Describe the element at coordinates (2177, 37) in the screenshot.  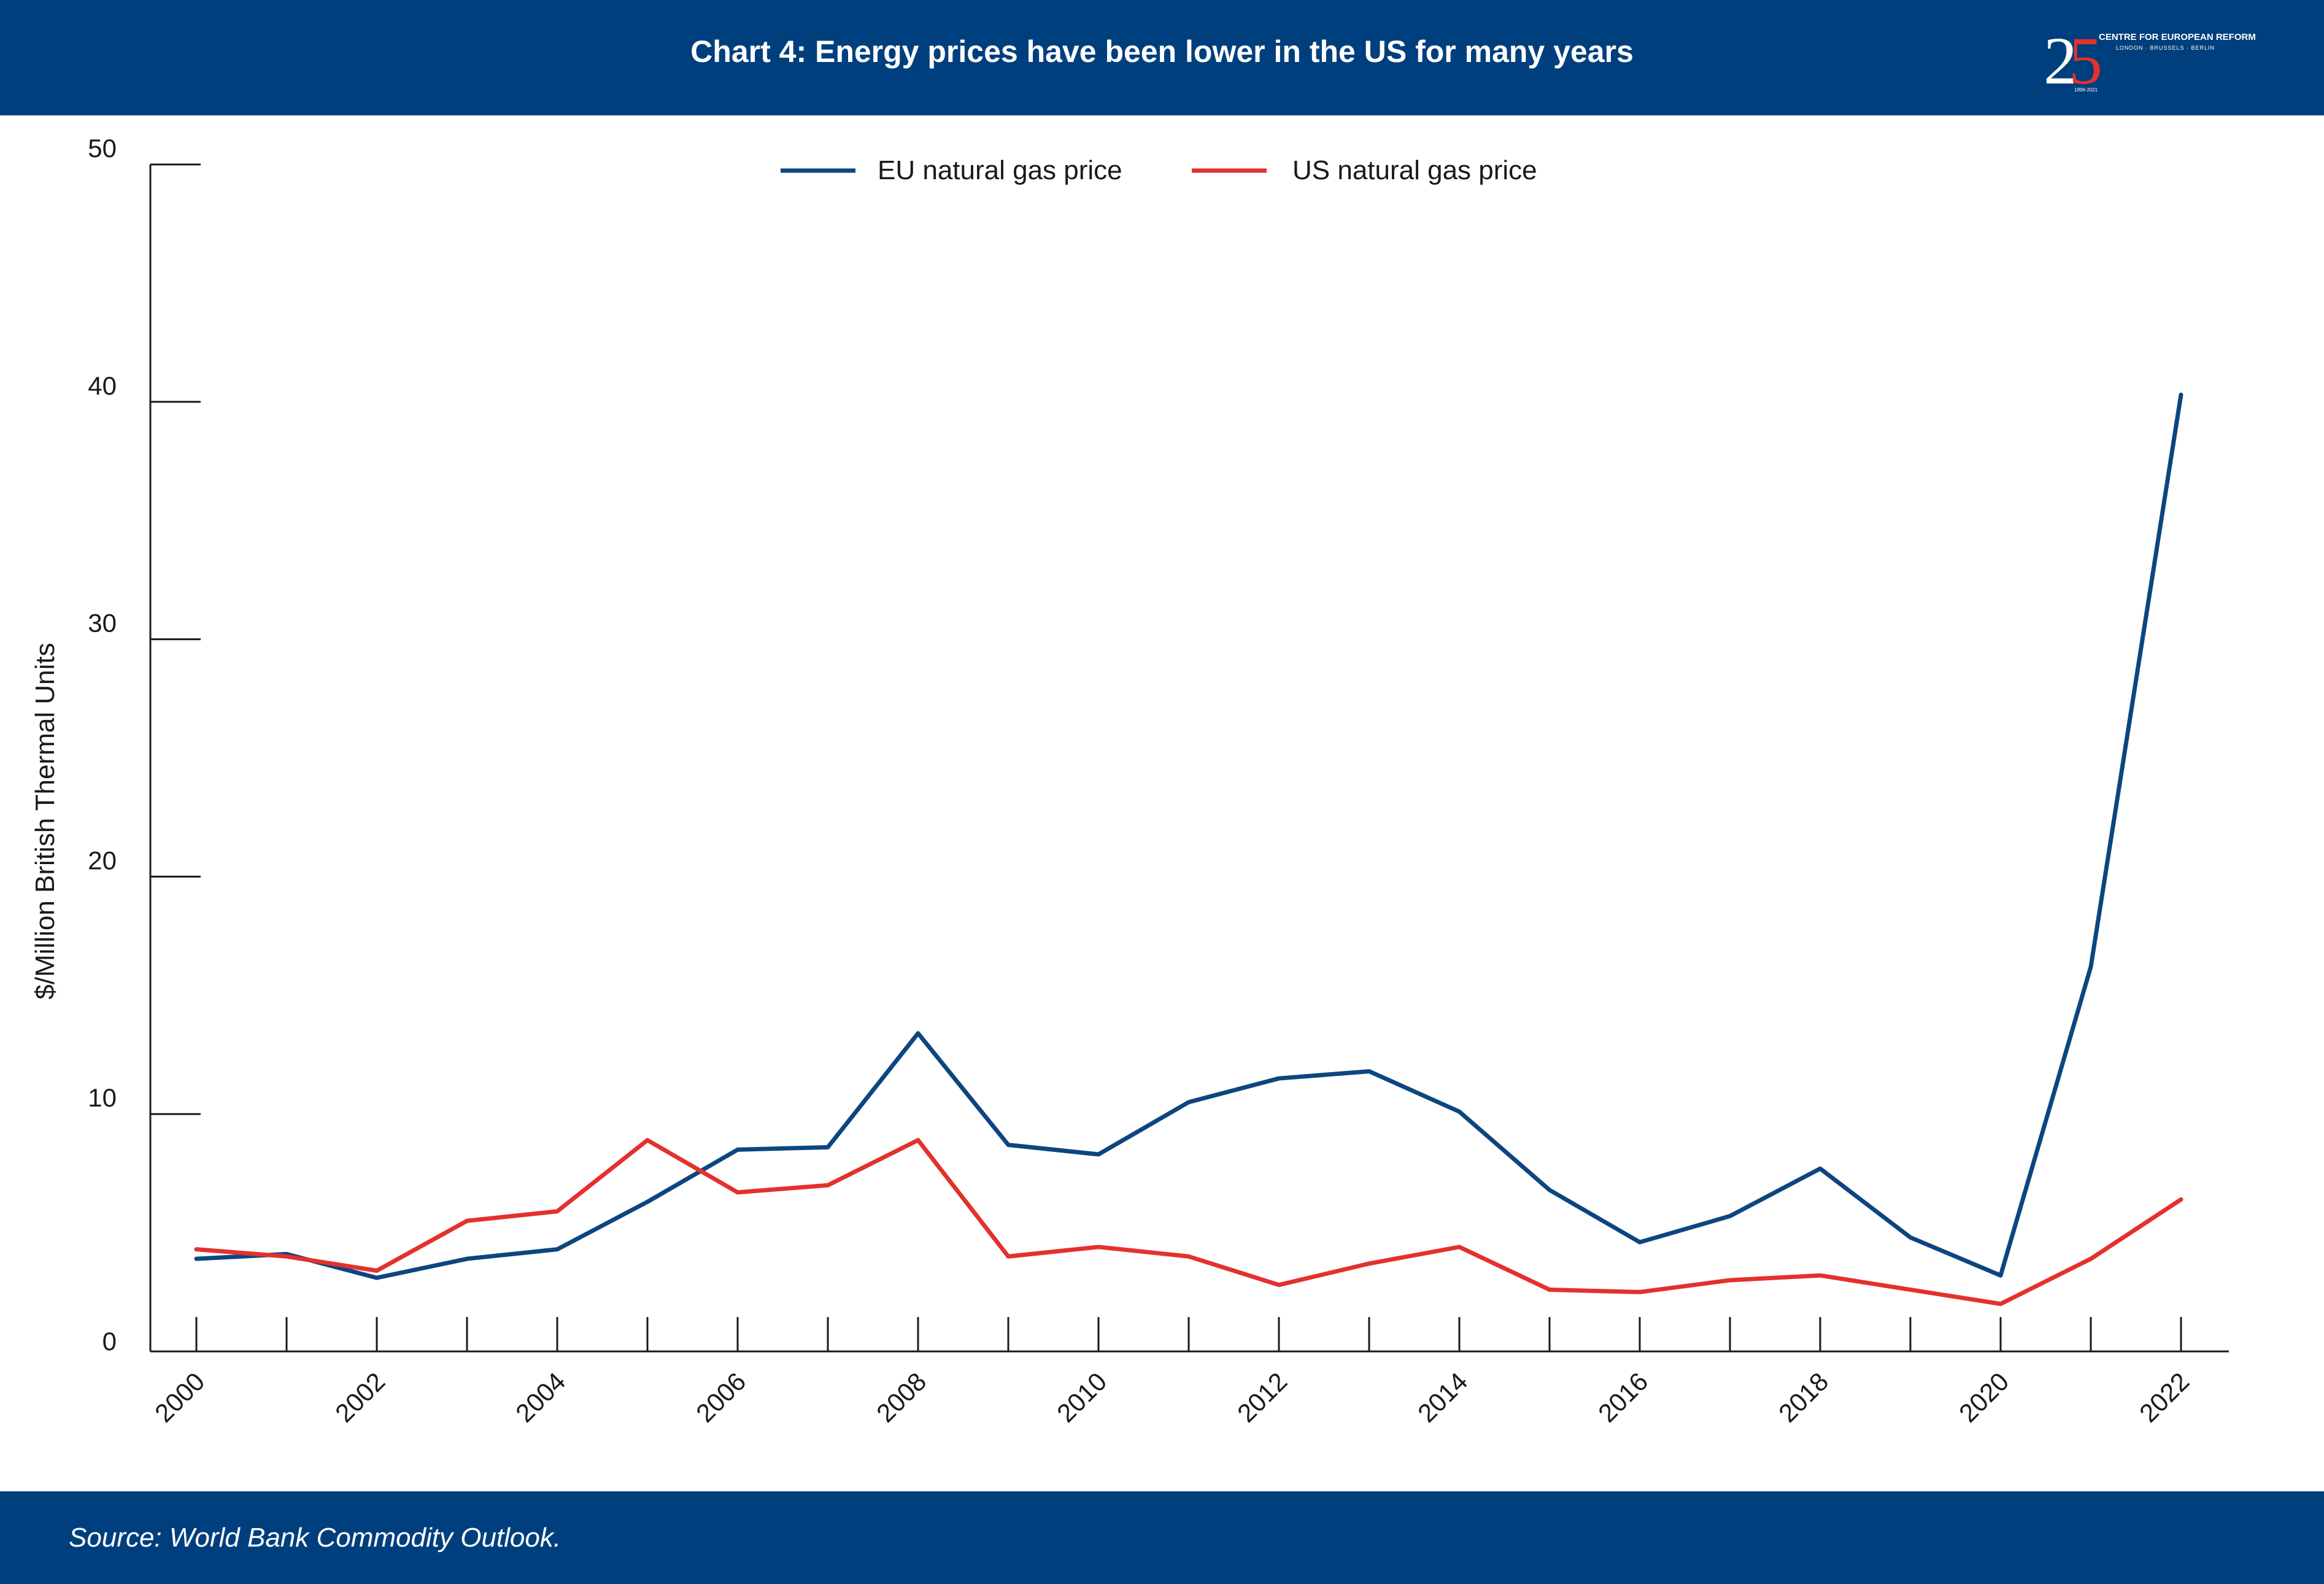
I see `logo-org-name: CENTRE FOR EUROPEAN REFORM` at that location.